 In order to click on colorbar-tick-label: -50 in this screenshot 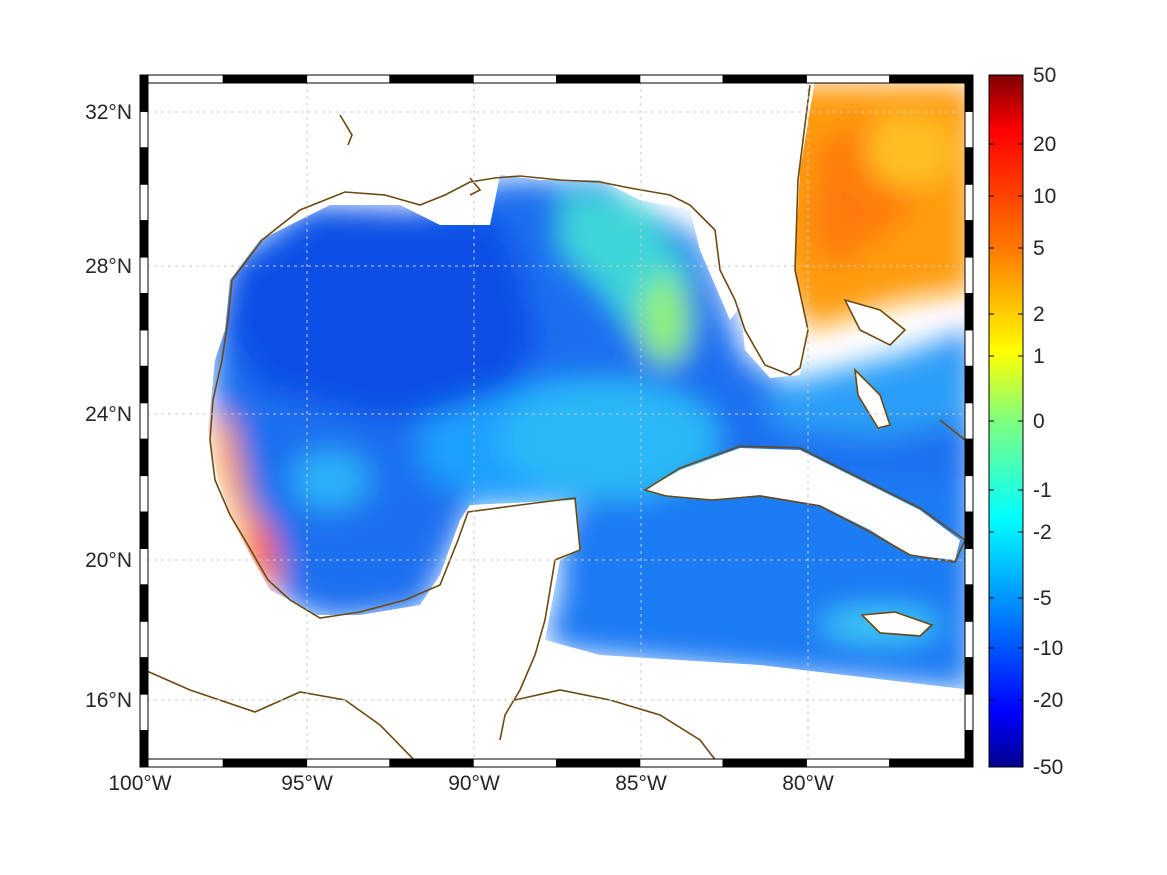, I will do `click(1048, 767)`.